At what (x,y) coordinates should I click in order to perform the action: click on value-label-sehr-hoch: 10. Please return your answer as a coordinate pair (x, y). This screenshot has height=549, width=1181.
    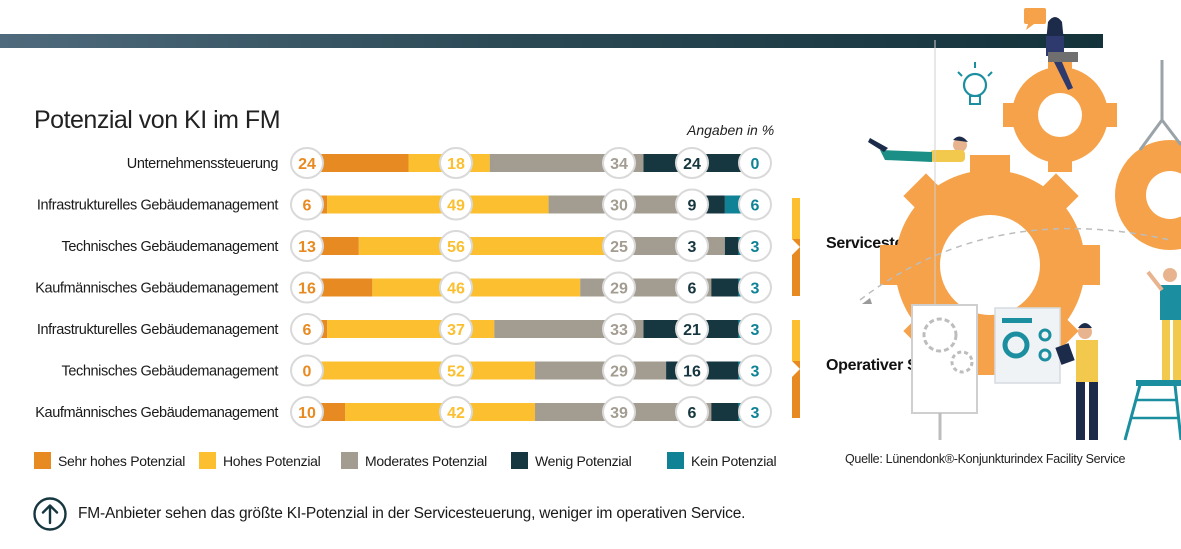
    Looking at the image, I should click on (307, 413).